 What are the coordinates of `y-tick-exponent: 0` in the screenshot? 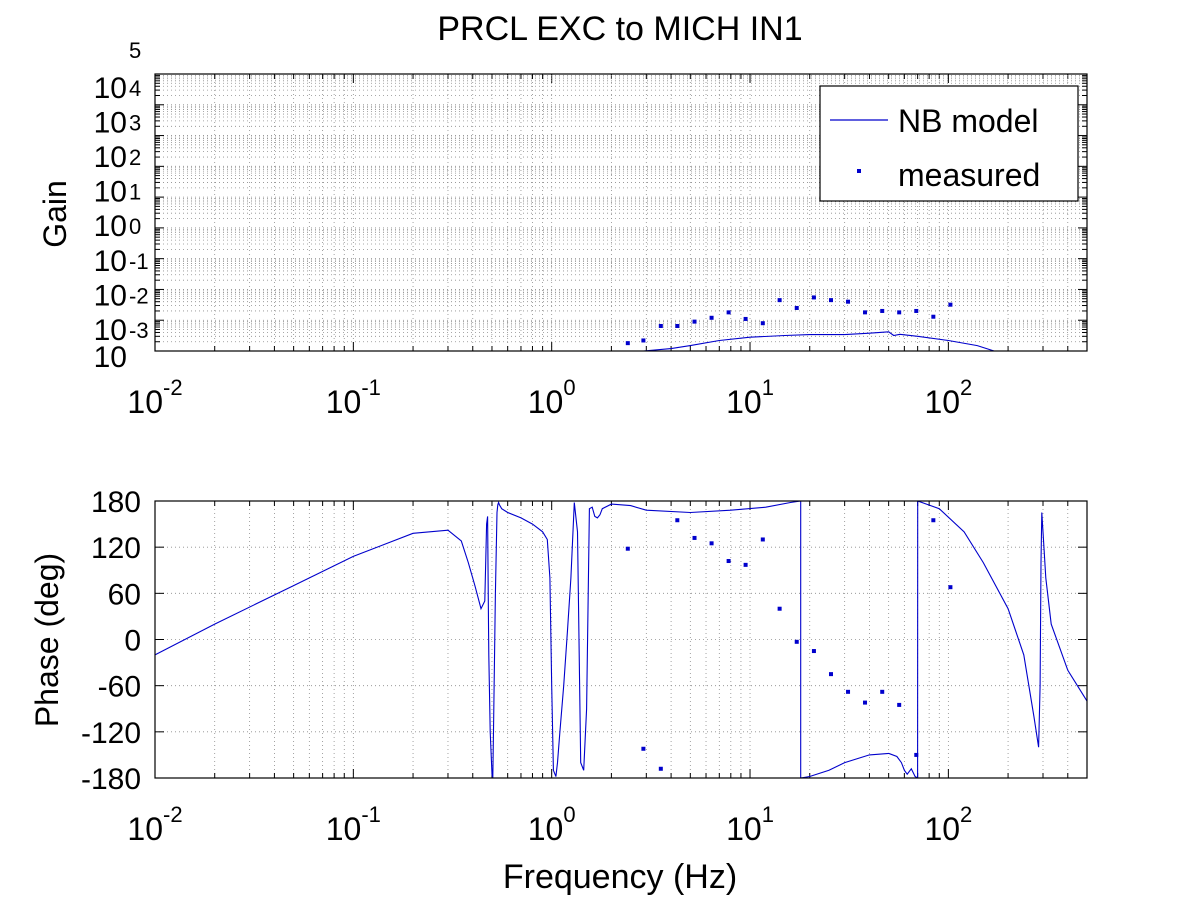 It's located at (135, 226).